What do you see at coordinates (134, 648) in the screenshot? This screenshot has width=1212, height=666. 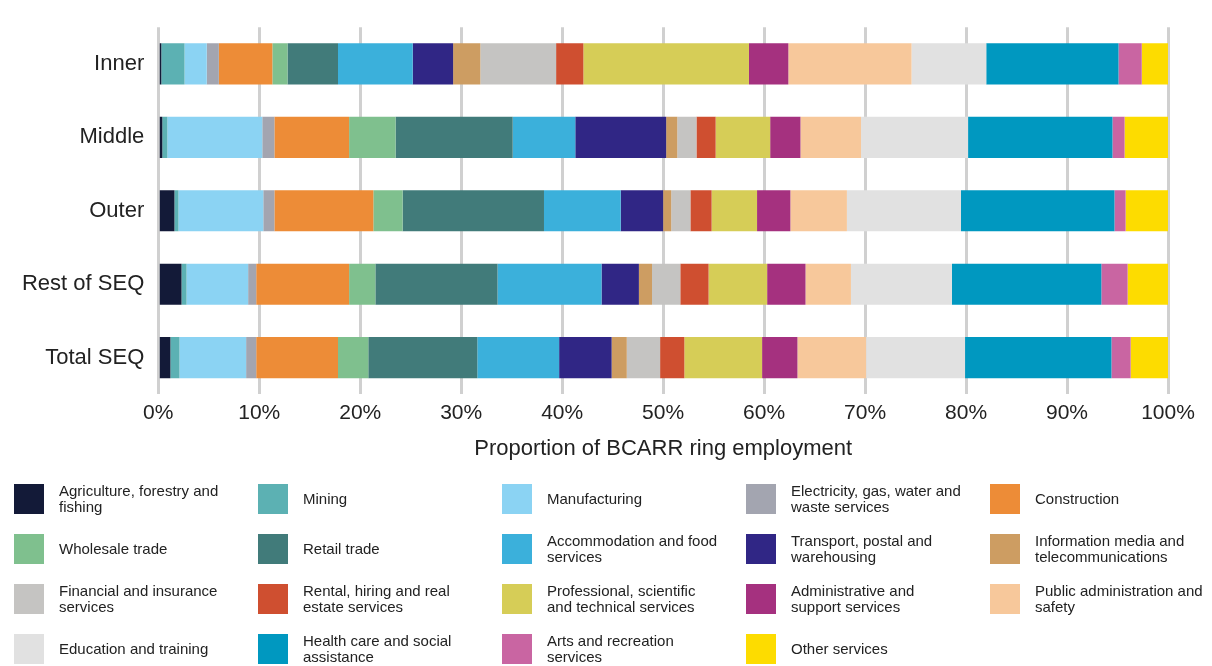 I see `legend-label: Education and training` at bounding box center [134, 648].